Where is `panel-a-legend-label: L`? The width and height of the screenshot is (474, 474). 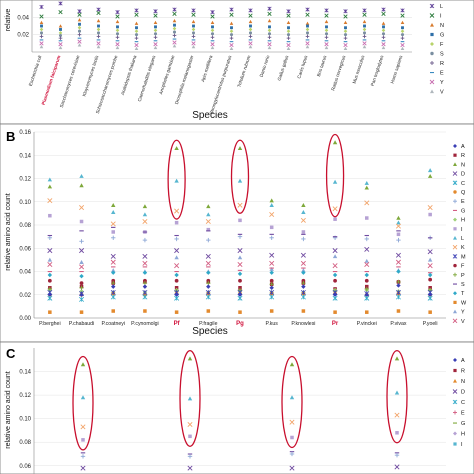
panel-a-legend-label: L is located at coordinates (441, 7).